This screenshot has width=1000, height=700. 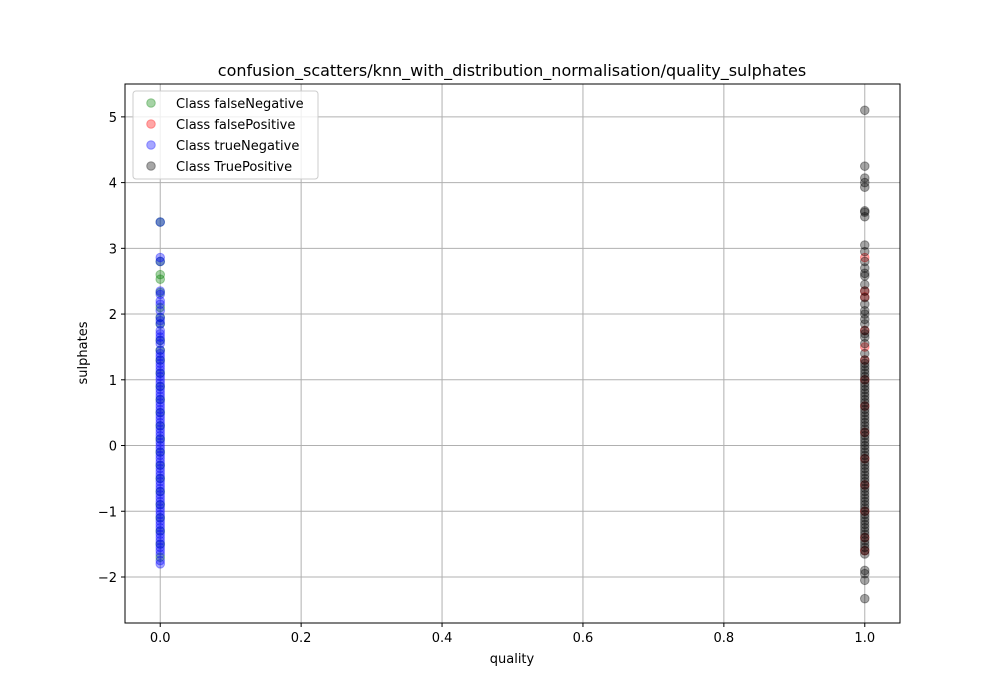 I want to click on y-tick-label: 3, so click(x=113, y=249).